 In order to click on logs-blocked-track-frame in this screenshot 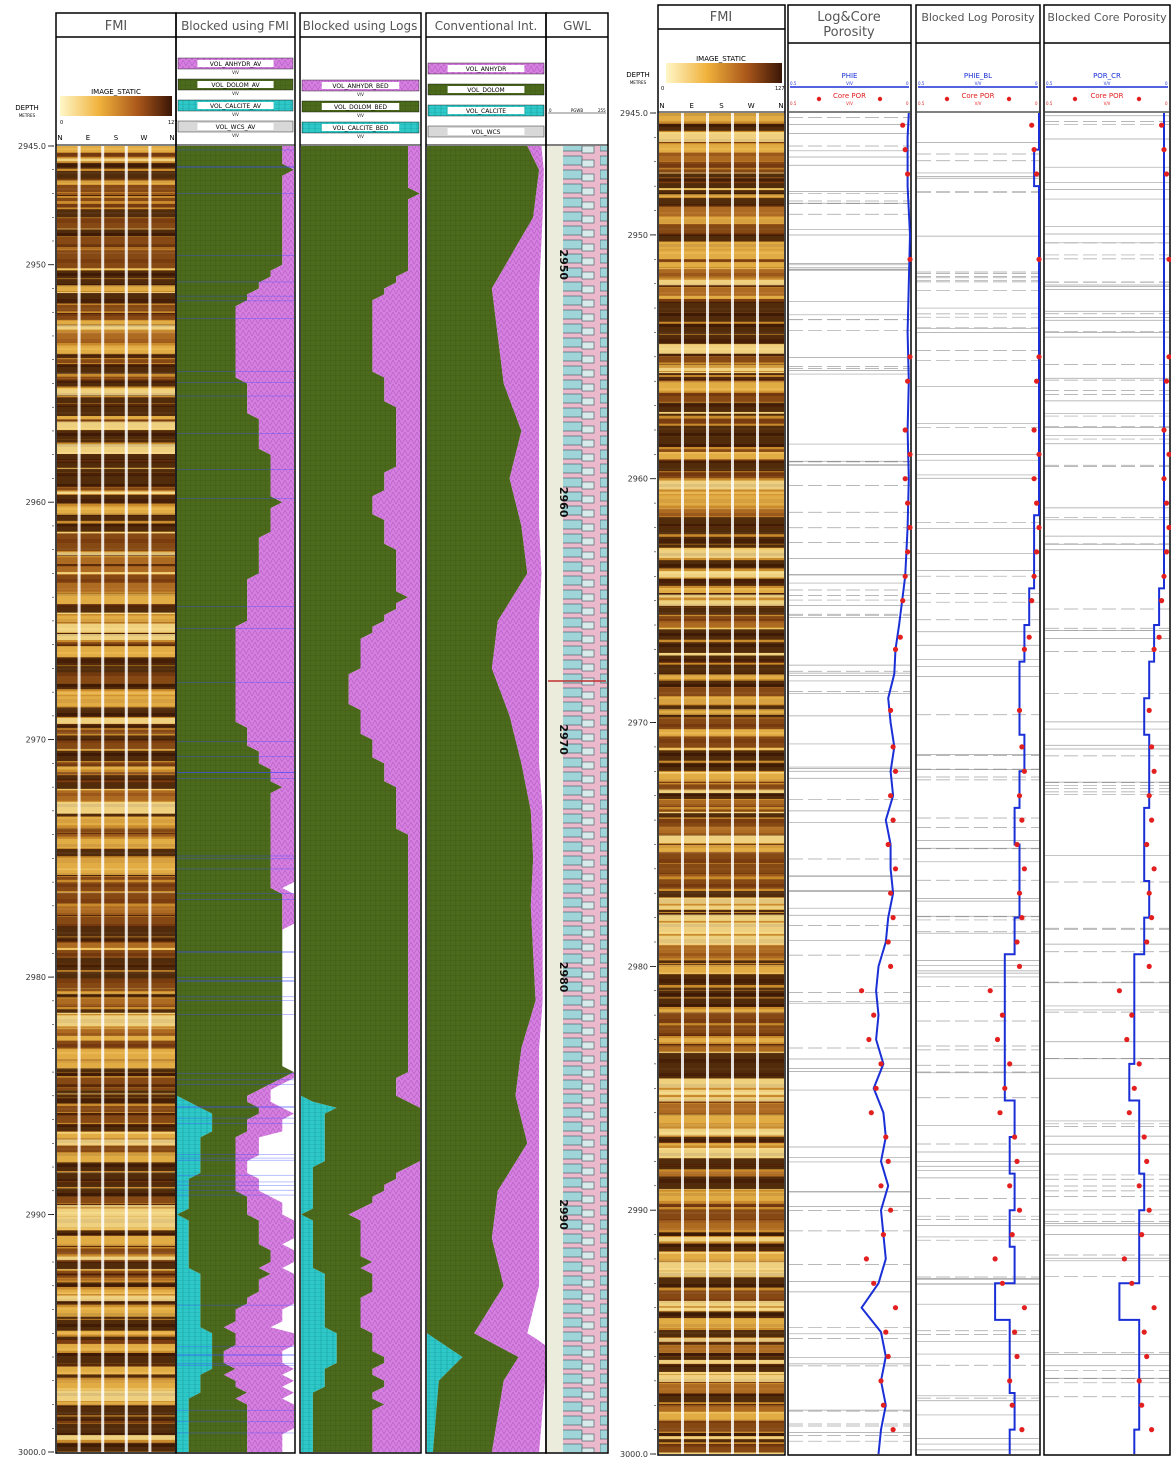, I will do `click(360, 733)`.